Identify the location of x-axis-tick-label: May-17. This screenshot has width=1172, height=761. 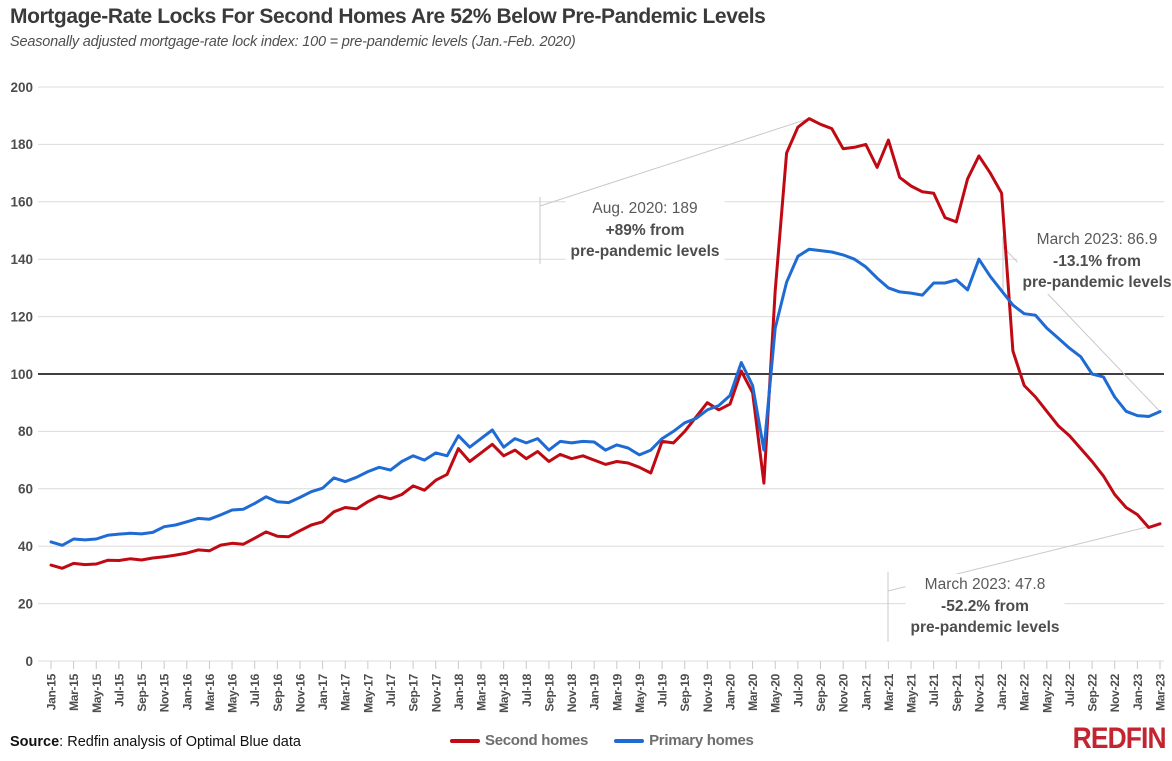
(368, 693).